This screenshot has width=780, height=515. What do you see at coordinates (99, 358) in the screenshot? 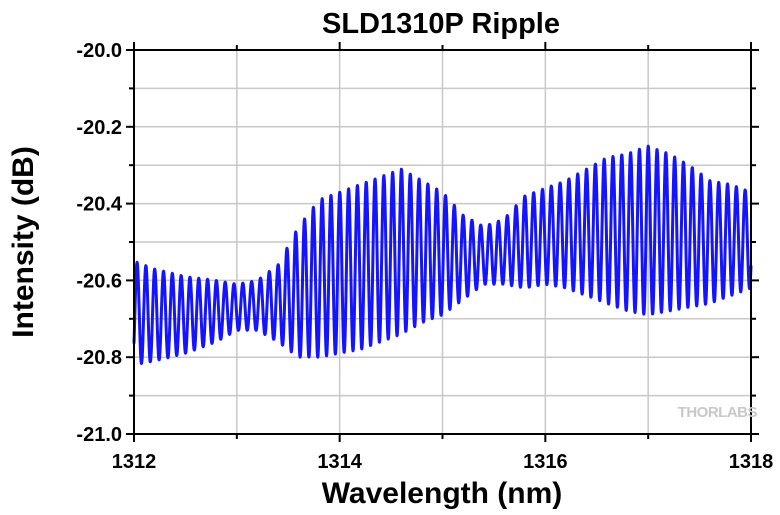
I see `y-tick-label: -20.8` at bounding box center [99, 358].